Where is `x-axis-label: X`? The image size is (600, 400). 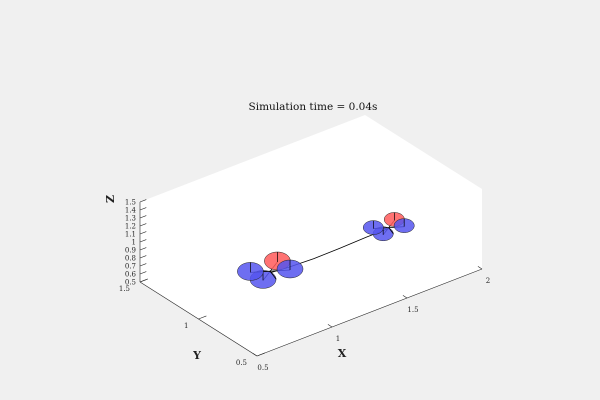 x-axis-label: X is located at coordinates (342, 353).